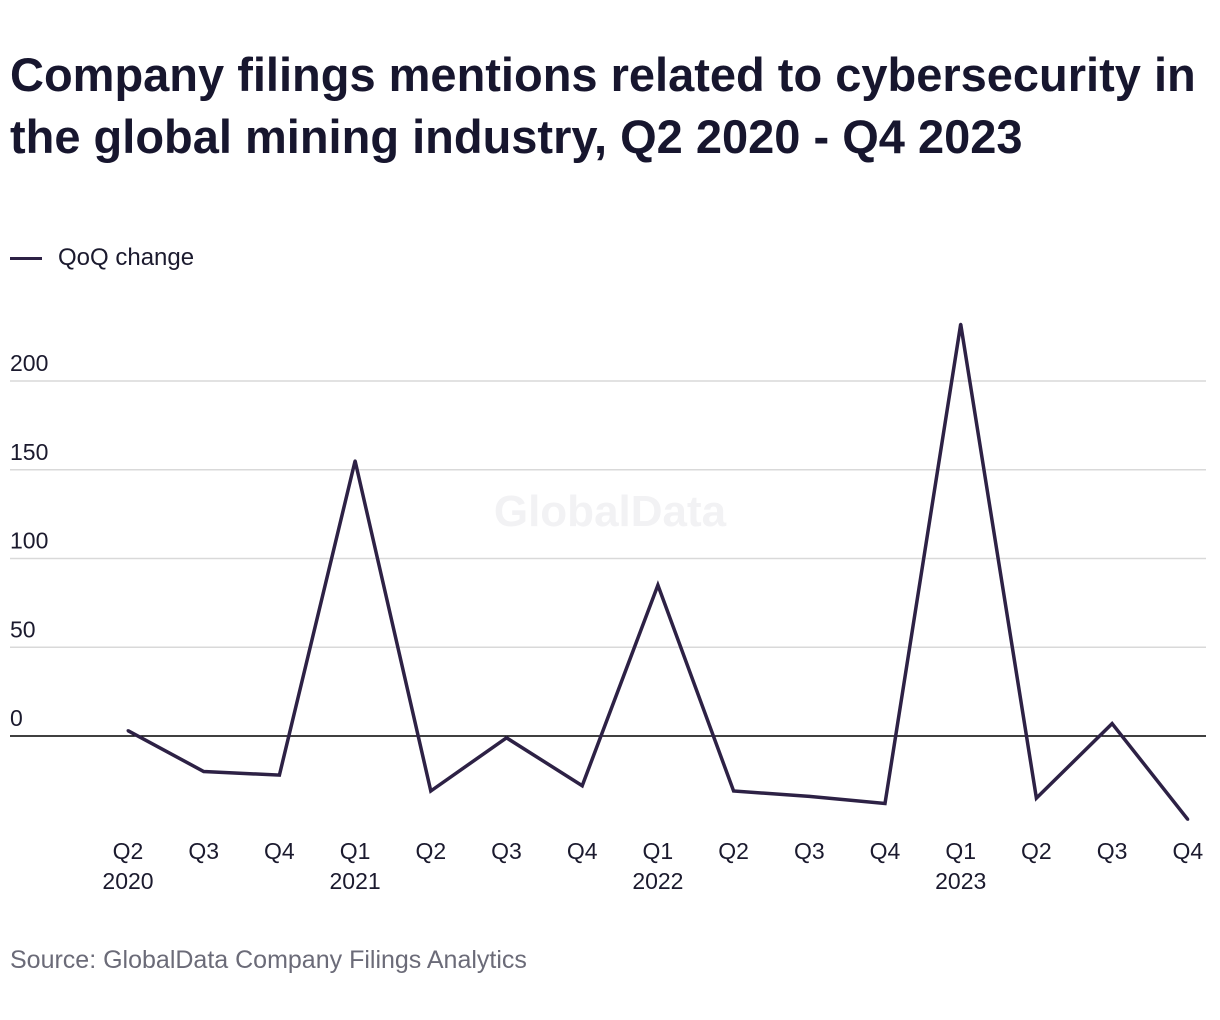  What do you see at coordinates (610, 511) in the screenshot?
I see `watermark-text: GlobalData` at bounding box center [610, 511].